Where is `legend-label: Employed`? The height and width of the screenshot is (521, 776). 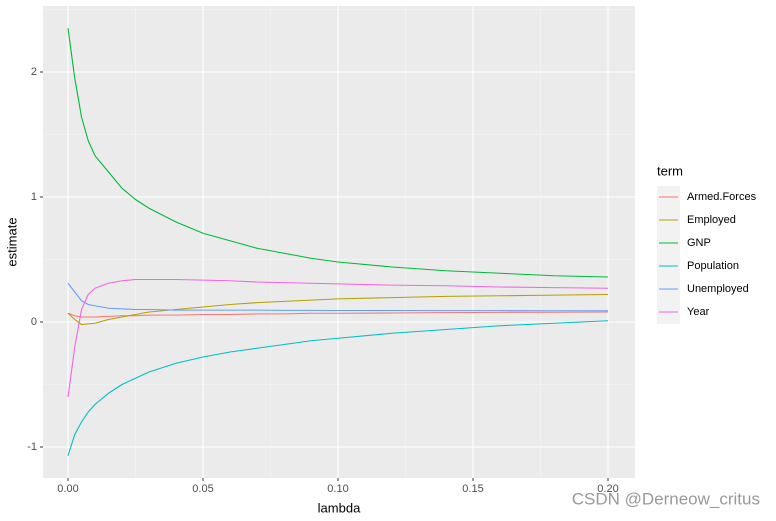 legend-label: Employed is located at coordinates (711, 220).